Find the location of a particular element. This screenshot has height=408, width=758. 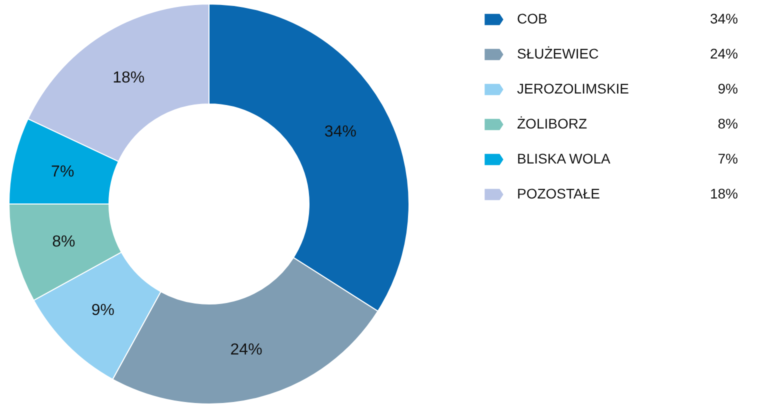

legend-label: ŻOLIBORZ is located at coordinates (552, 124).